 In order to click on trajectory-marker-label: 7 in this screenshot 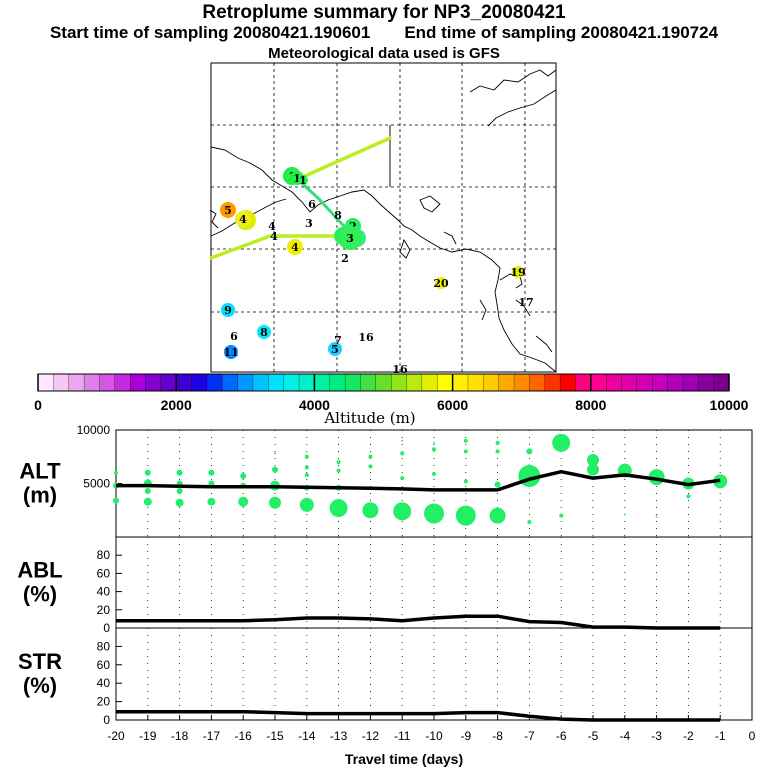, I will do `click(338, 340)`.